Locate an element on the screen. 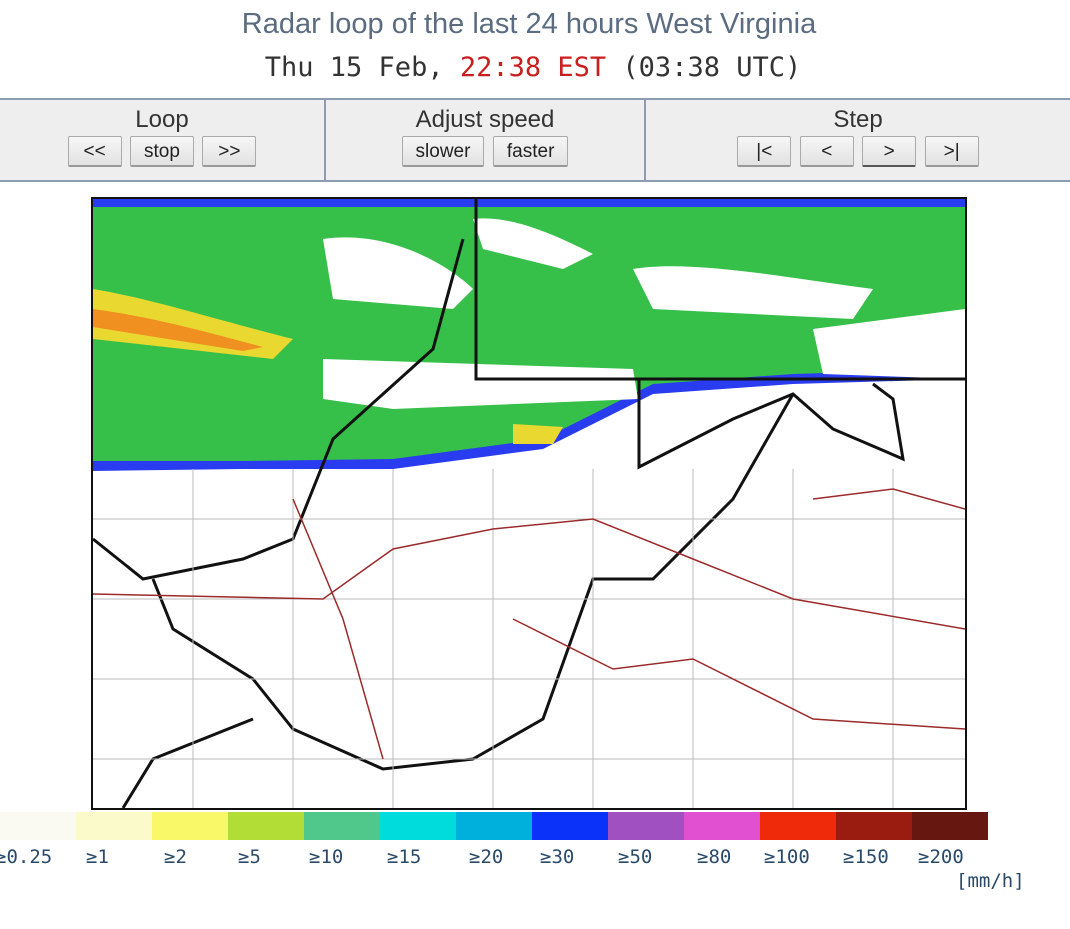  legend-label: ≥5 is located at coordinates (249, 857).